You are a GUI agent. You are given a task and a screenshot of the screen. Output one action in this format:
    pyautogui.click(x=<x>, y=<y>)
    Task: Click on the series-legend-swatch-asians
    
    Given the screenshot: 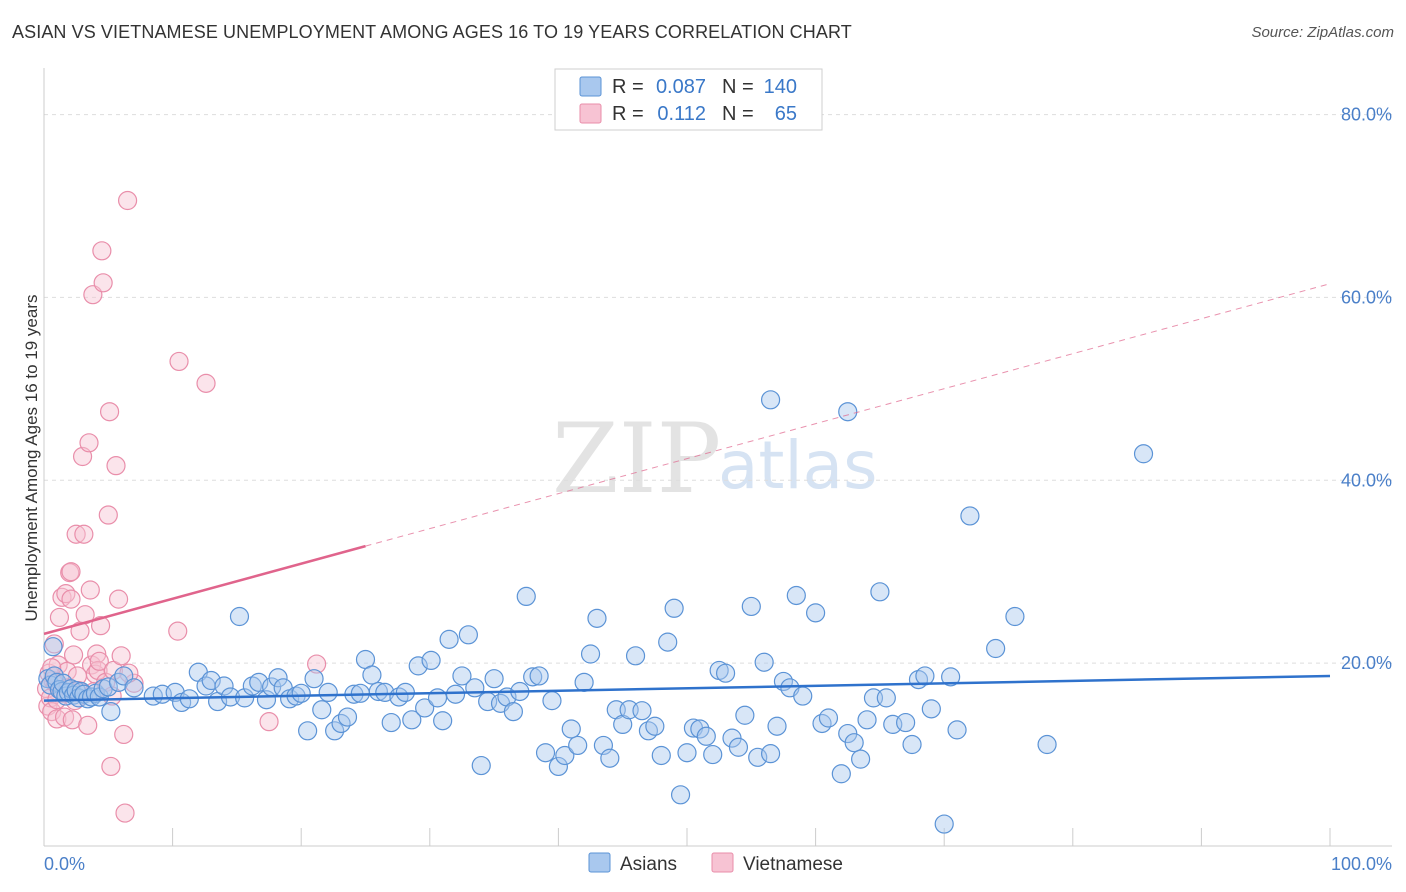 What is the action you would take?
    pyautogui.click(x=599, y=862)
    